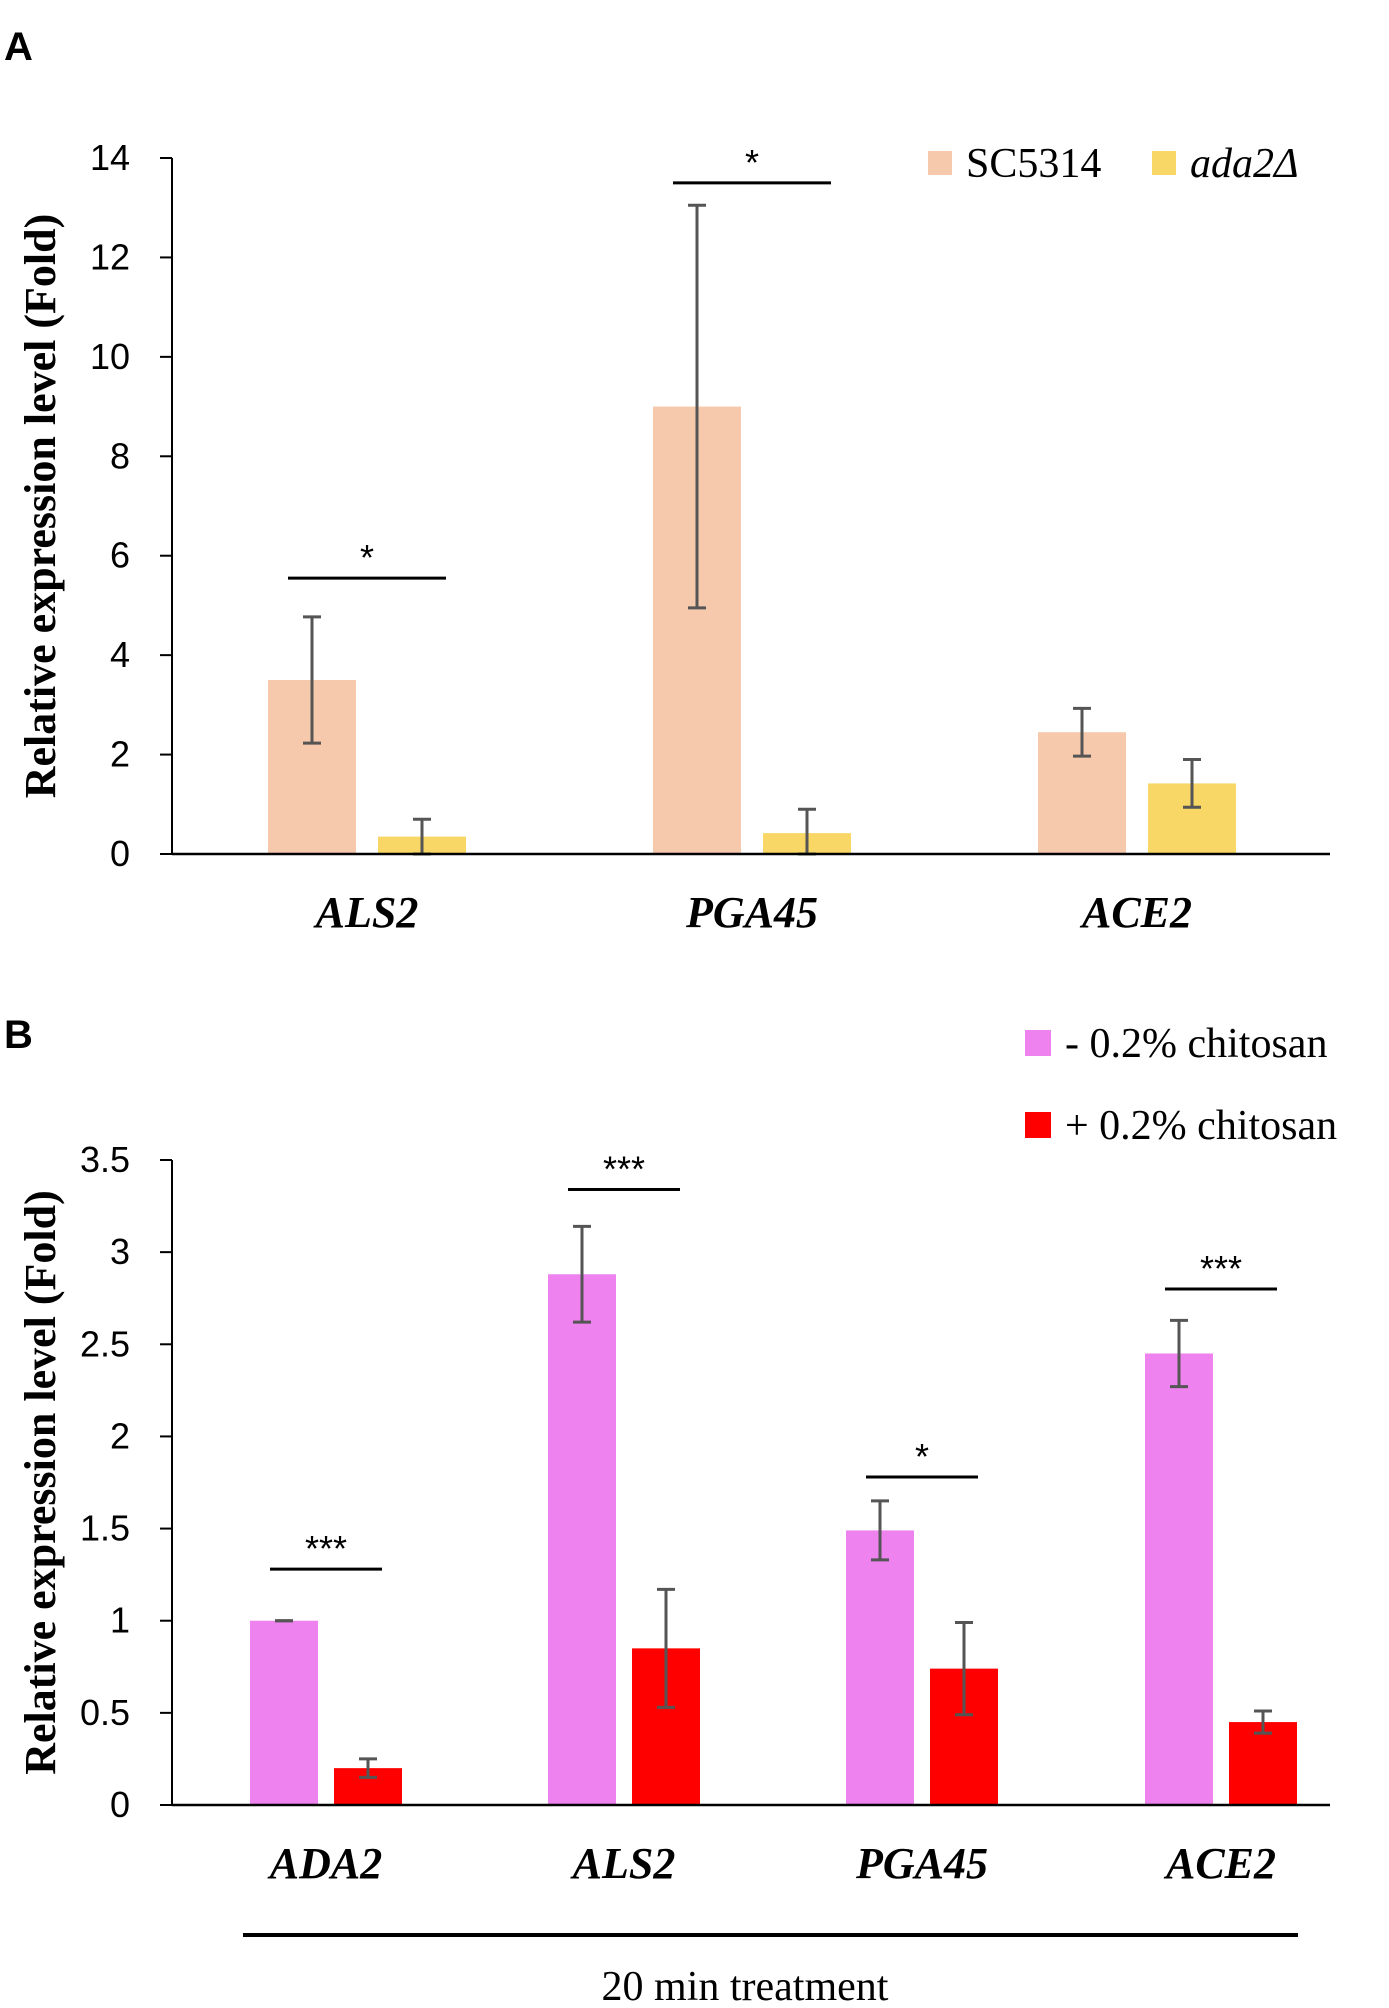 The width and height of the screenshot is (1389, 2008). I want to click on y-tick-label: 6, so click(120, 555).